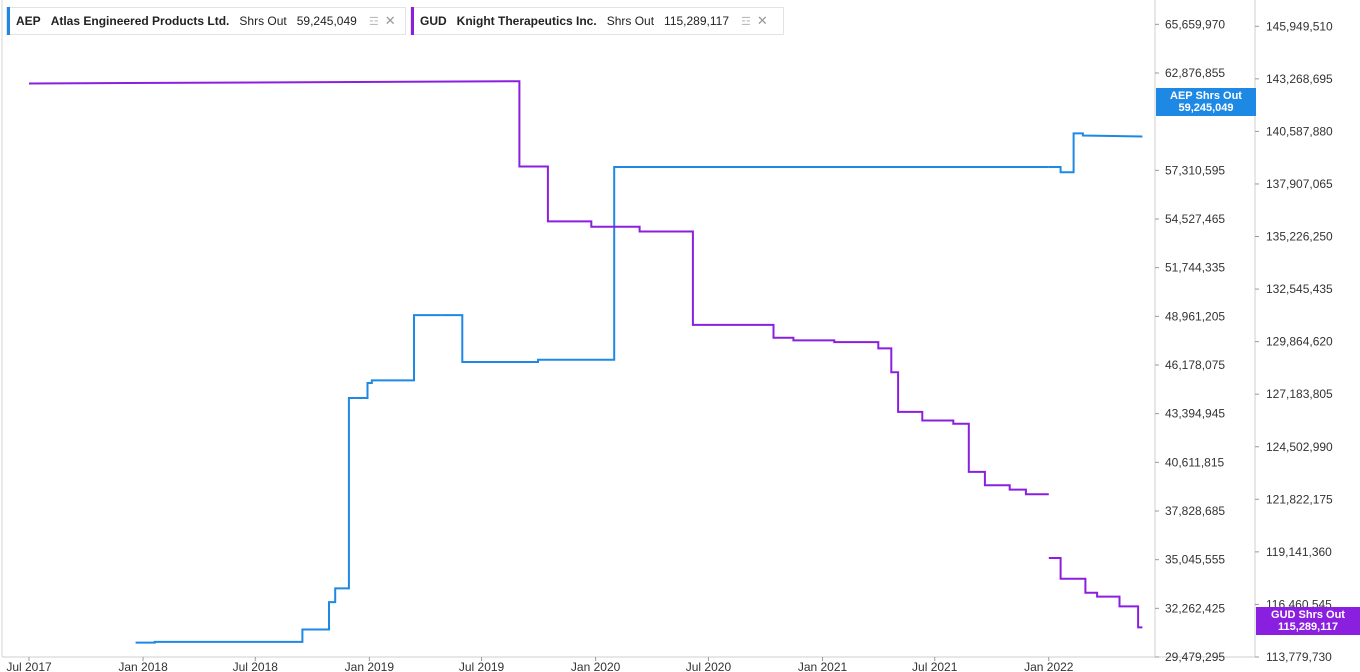 Image resolution: width=1360 pixels, height=672 pixels. What do you see at coordinates (140, 21) in the screenshot?
I see `legend-company-name: Atlas Engineered Products Ltd.` at bounding box center [140, 21].